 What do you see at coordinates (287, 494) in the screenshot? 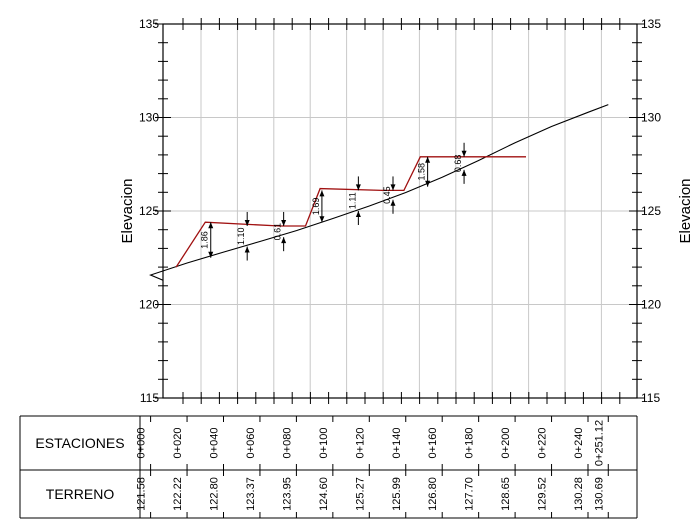
I see `terrain-cell: 123.95` at bounding box center [287, 494].